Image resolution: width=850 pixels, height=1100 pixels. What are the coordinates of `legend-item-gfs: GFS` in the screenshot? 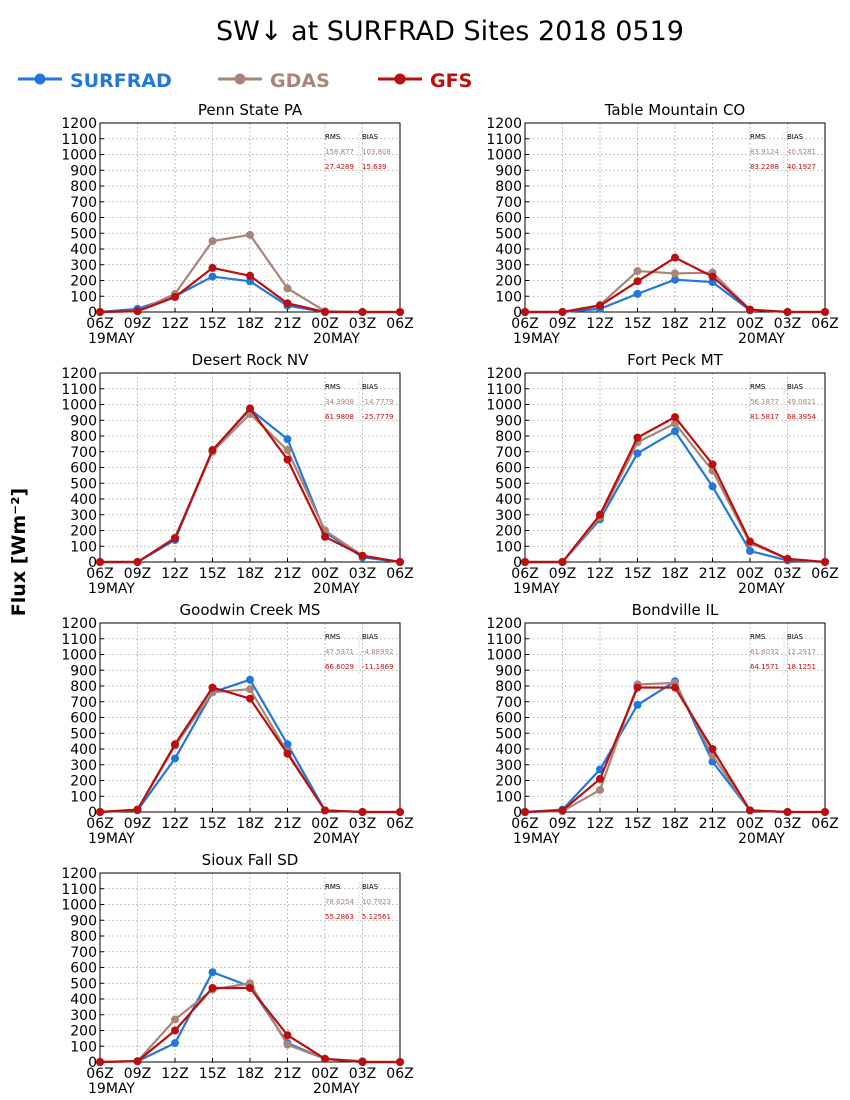 It's located at (425, 81).